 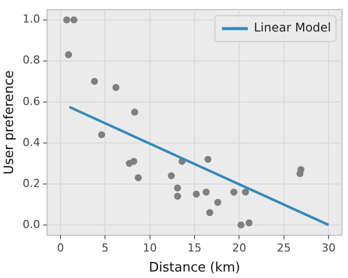 What do you see at coordinates (239, 248) in the screenshot?
I see `x-tick-label: 20` at bounding box center [239, 248].